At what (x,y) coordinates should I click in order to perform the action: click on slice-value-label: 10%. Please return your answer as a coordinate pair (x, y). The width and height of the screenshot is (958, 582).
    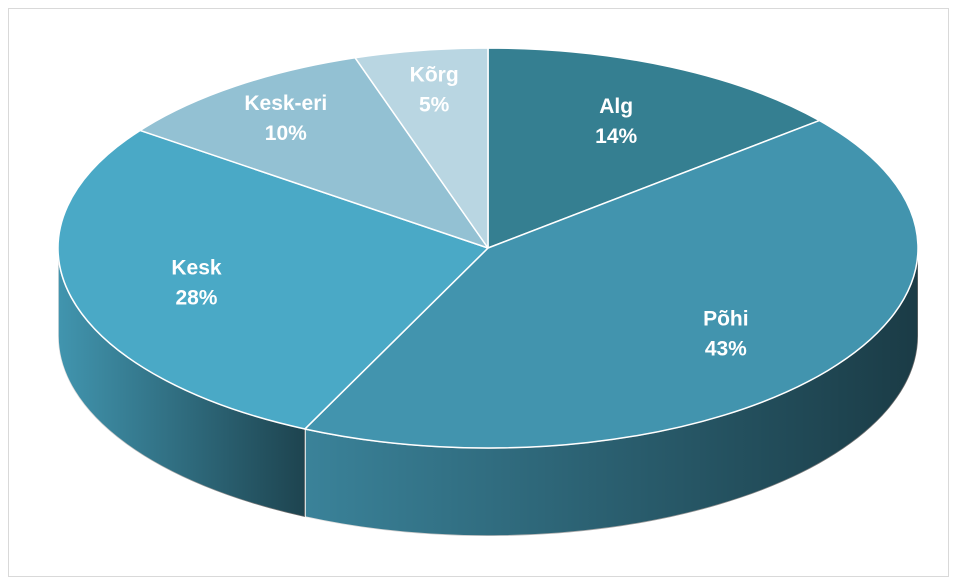
    Looking at the image, I should click on (286, 133).